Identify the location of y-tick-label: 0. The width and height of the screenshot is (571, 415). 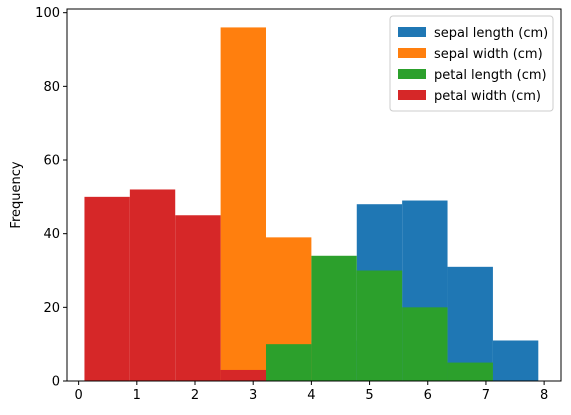
(56, 382).